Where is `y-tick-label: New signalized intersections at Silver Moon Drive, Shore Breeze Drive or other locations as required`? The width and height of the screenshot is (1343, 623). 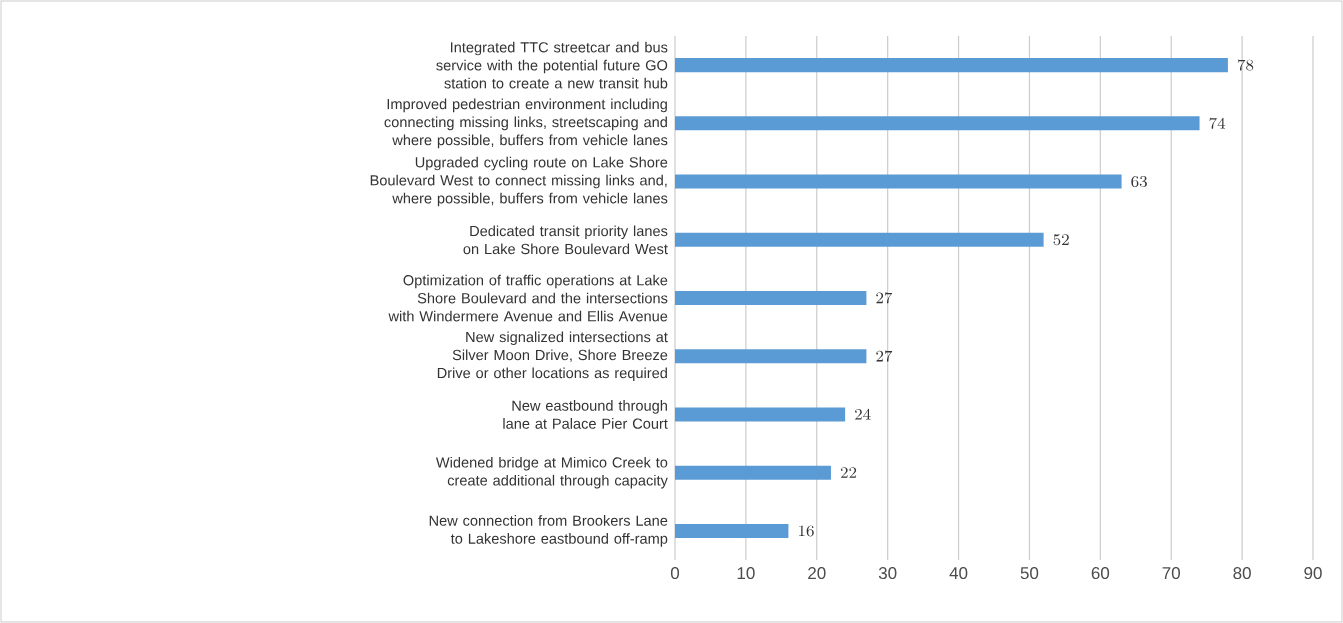 y-tick-label: New signalized intersections at Silver Moon Drive, Shore Breeze Drive or other locations as required is located at coordinates (552, 356).